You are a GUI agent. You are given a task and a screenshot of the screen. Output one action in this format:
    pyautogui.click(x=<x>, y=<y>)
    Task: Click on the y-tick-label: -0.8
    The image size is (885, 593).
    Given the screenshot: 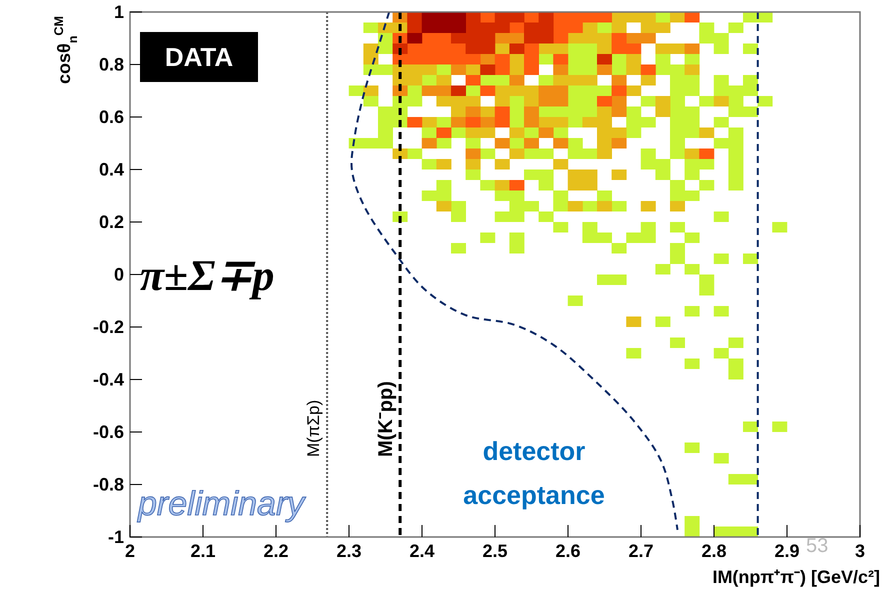 What is the action you would take?
    pyautogui.click(x=108, y=484)
    